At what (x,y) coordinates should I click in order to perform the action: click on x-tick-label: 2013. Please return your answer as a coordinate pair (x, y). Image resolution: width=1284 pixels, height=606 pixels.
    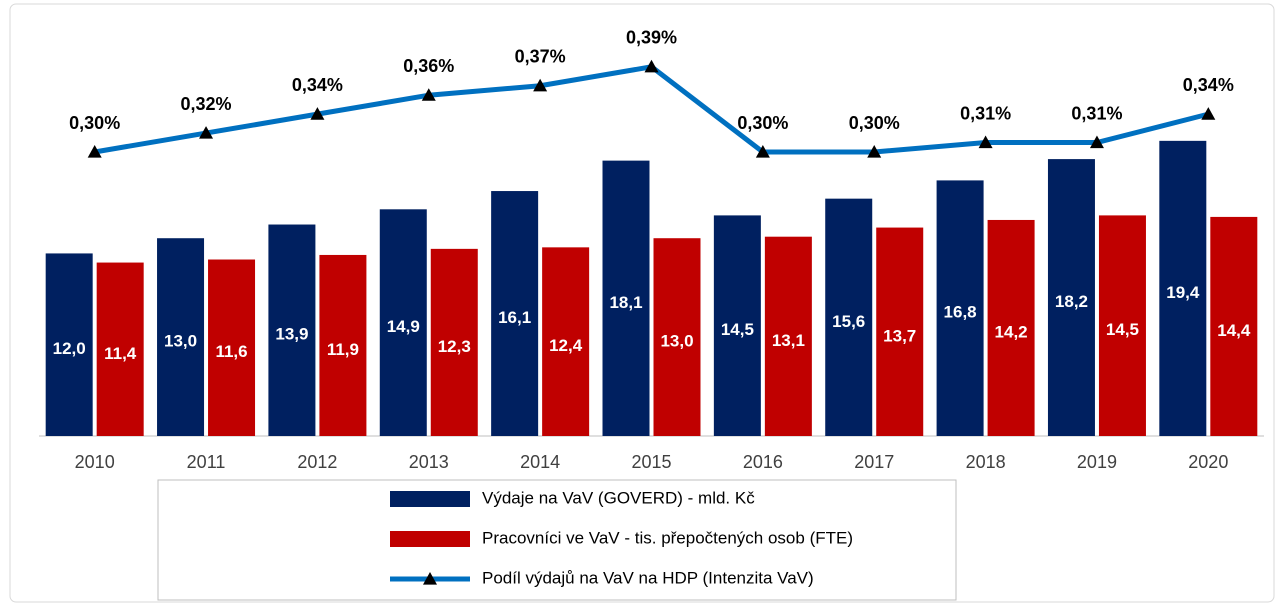
    Looking at the image, I should click on (429, 462).